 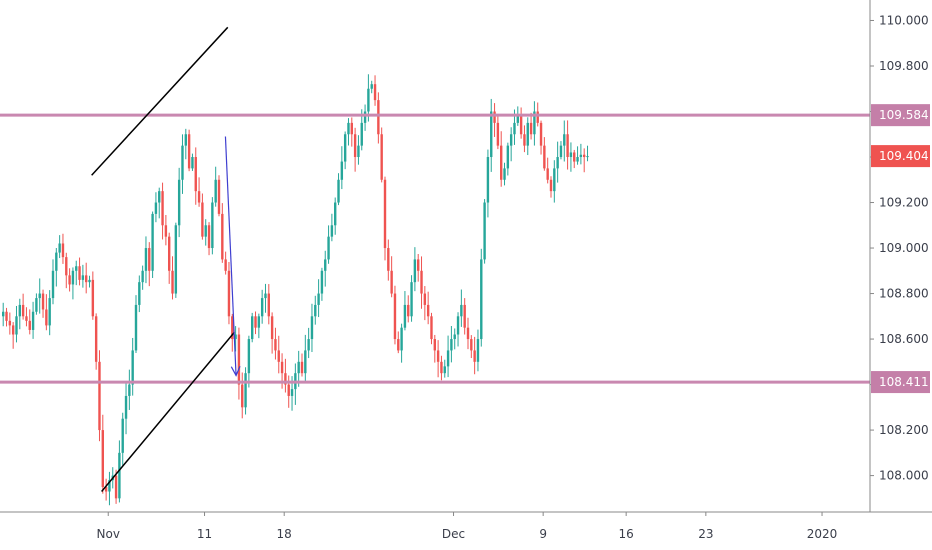 I want to click on trendline-lower, so click(x=168, y=412).